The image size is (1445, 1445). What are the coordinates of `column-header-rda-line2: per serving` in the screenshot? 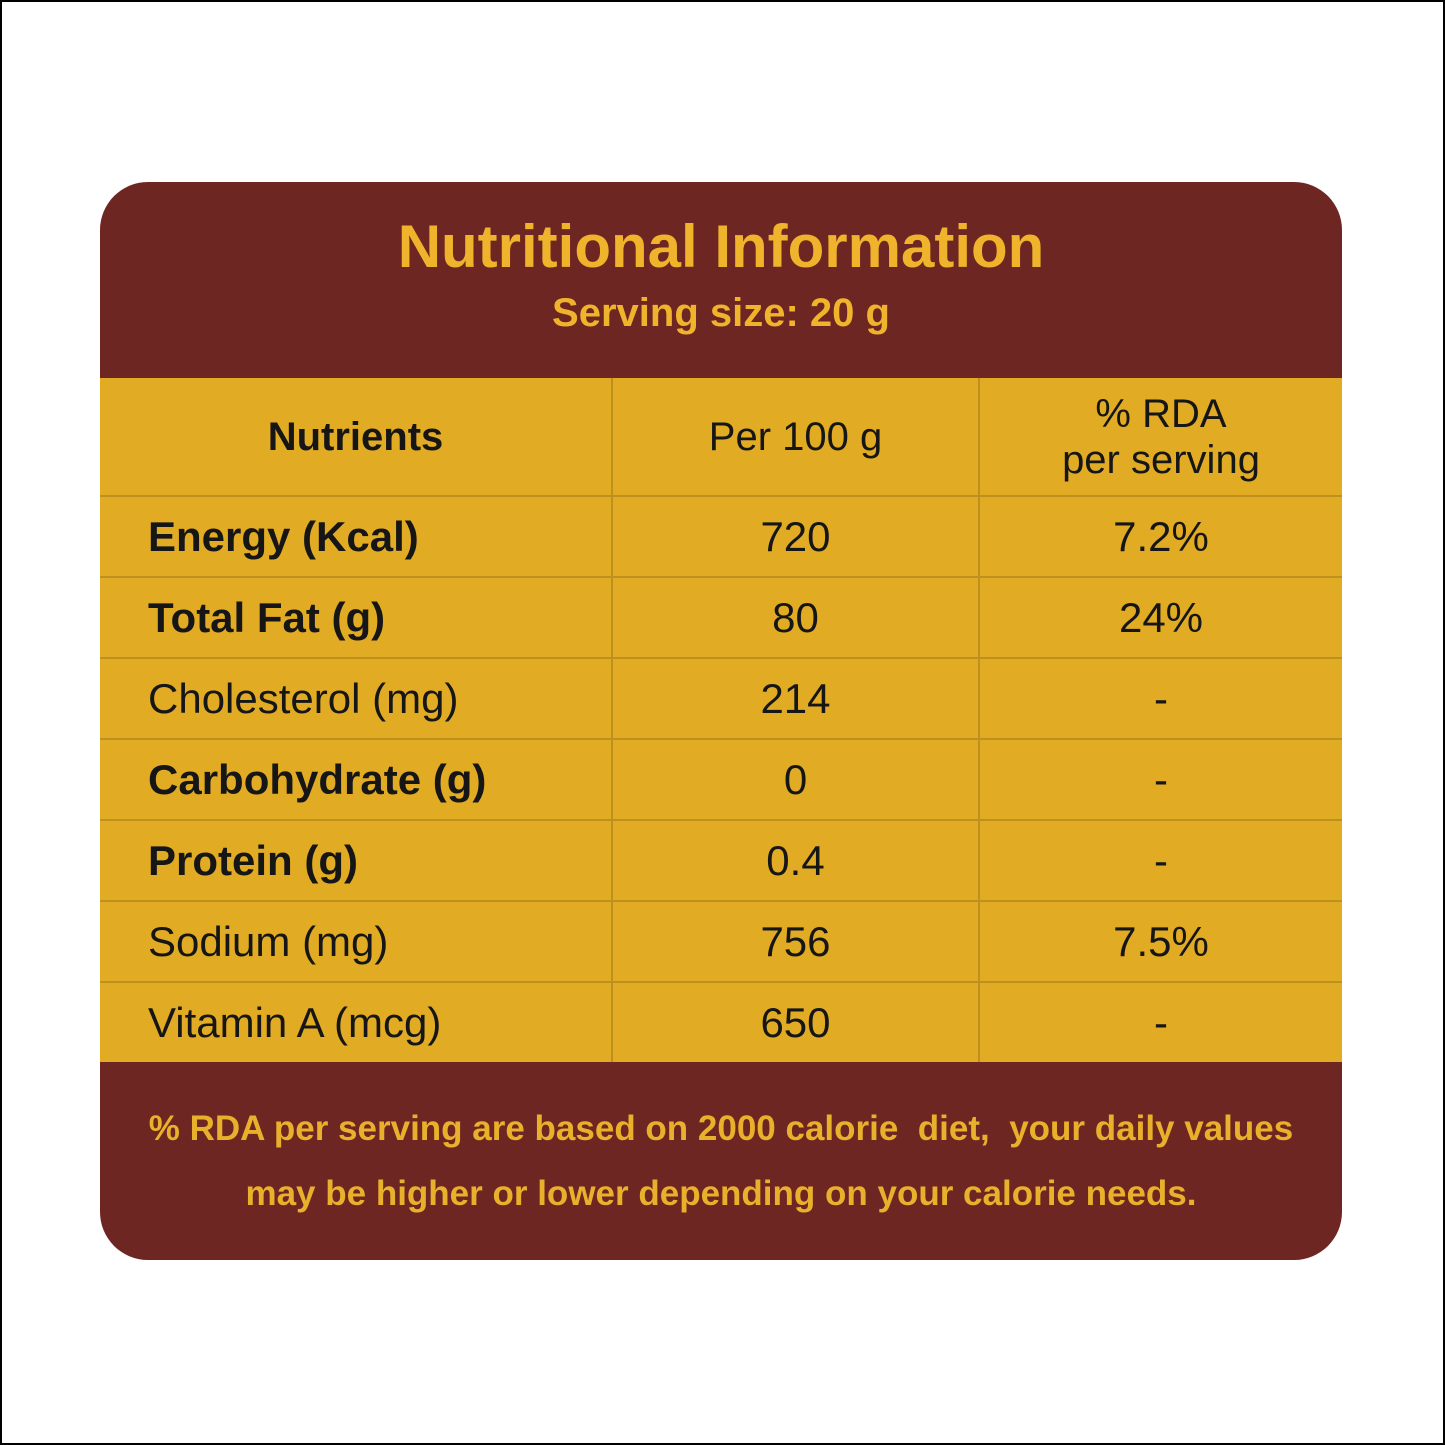 It's located at (1161, 459).